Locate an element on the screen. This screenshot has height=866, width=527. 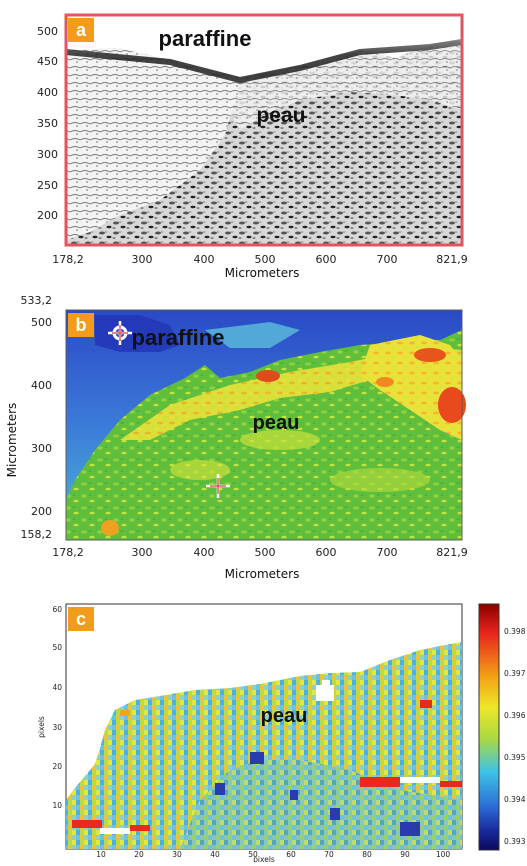
panel-b-y-ticks: 533,2 500 400 300 200 158,2 is located at coordinates (37, 417).